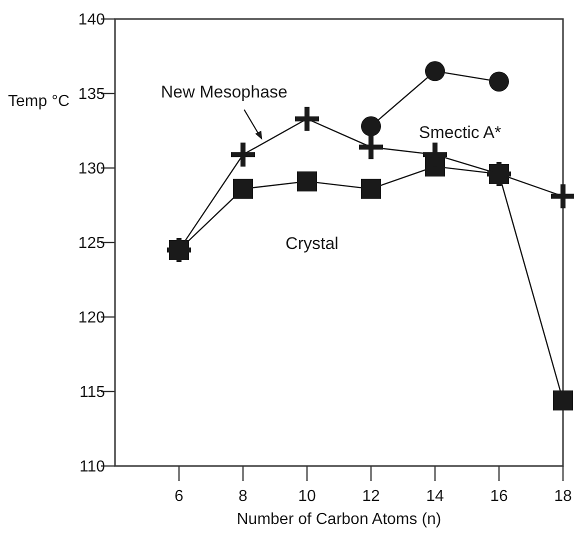 The height and width of the screenshot is (533, 574). Describe the element at coordinates (92, 169) in the screenshot. I see `y-tick-label: 130` at that location.